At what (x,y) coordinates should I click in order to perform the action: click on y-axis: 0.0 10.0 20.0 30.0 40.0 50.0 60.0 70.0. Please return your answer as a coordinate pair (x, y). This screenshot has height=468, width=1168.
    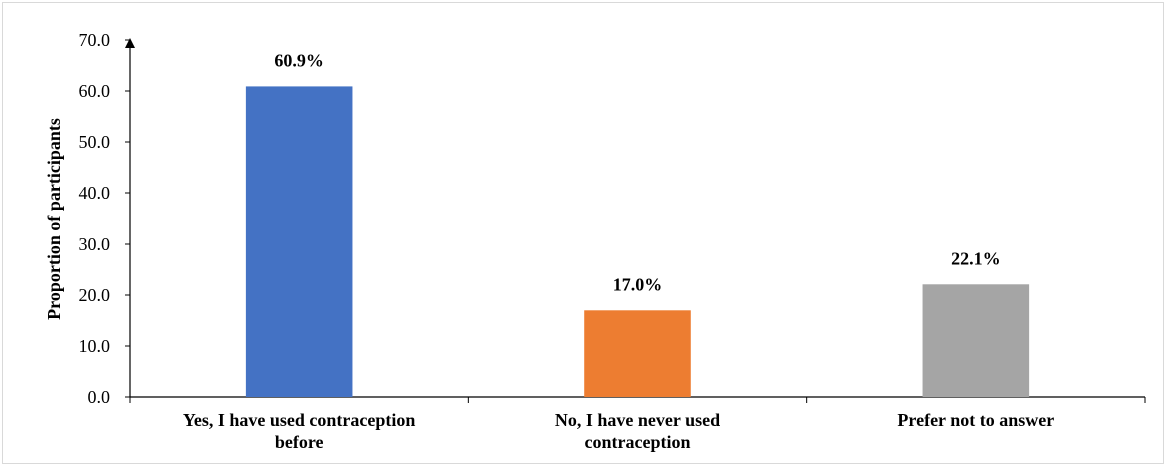
    Looking at the image, I should click on (107, 218).